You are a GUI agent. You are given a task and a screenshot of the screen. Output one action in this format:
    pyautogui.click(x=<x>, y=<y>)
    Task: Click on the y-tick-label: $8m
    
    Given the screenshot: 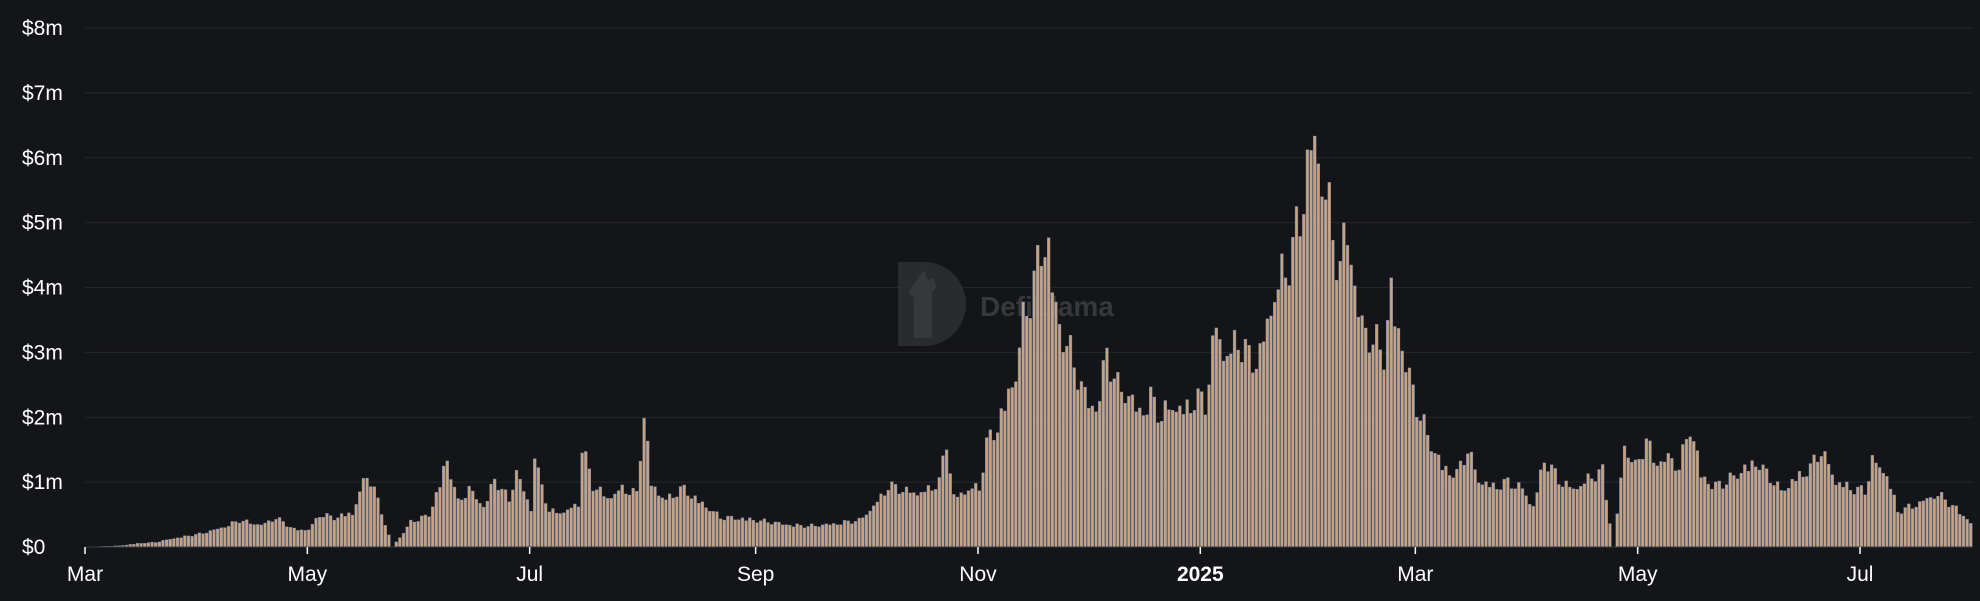 What is the action you would take?
    pyautogui.click(x=42, y=28)
    